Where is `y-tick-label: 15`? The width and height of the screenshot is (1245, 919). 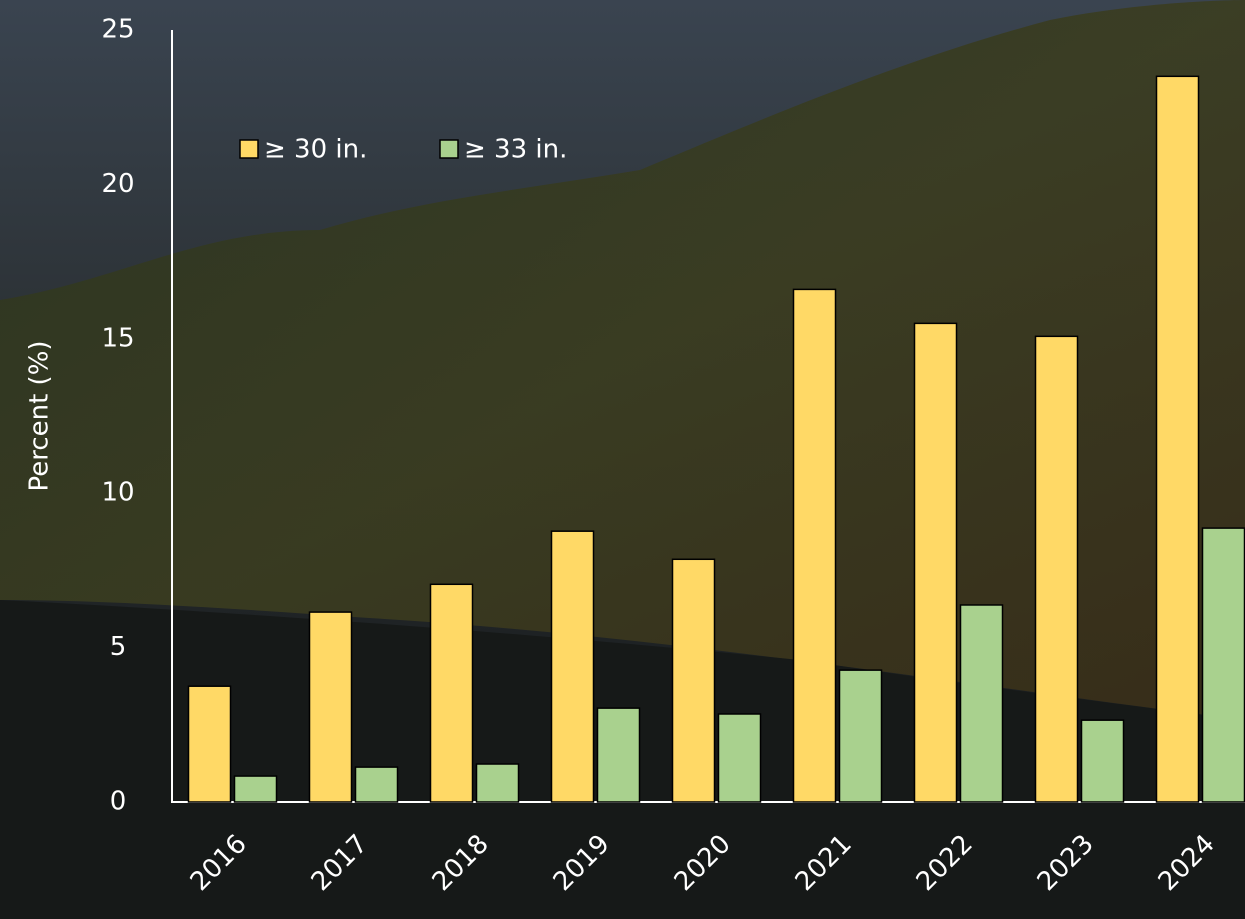 y-tick-label: 15 is located at coordinates (117, 338).